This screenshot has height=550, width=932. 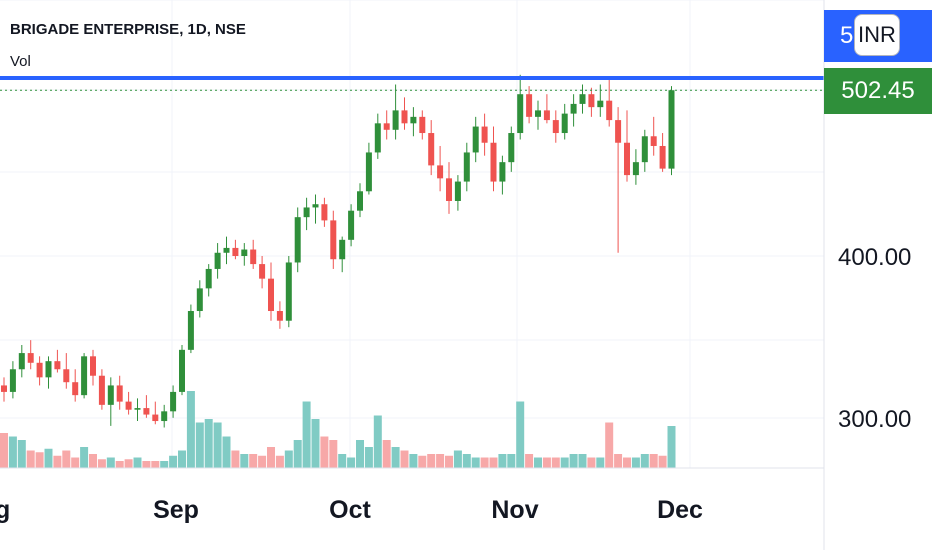 I want to click on time-axis: Aug Sep Oct Nov Dec, so click(x=351, y=510).